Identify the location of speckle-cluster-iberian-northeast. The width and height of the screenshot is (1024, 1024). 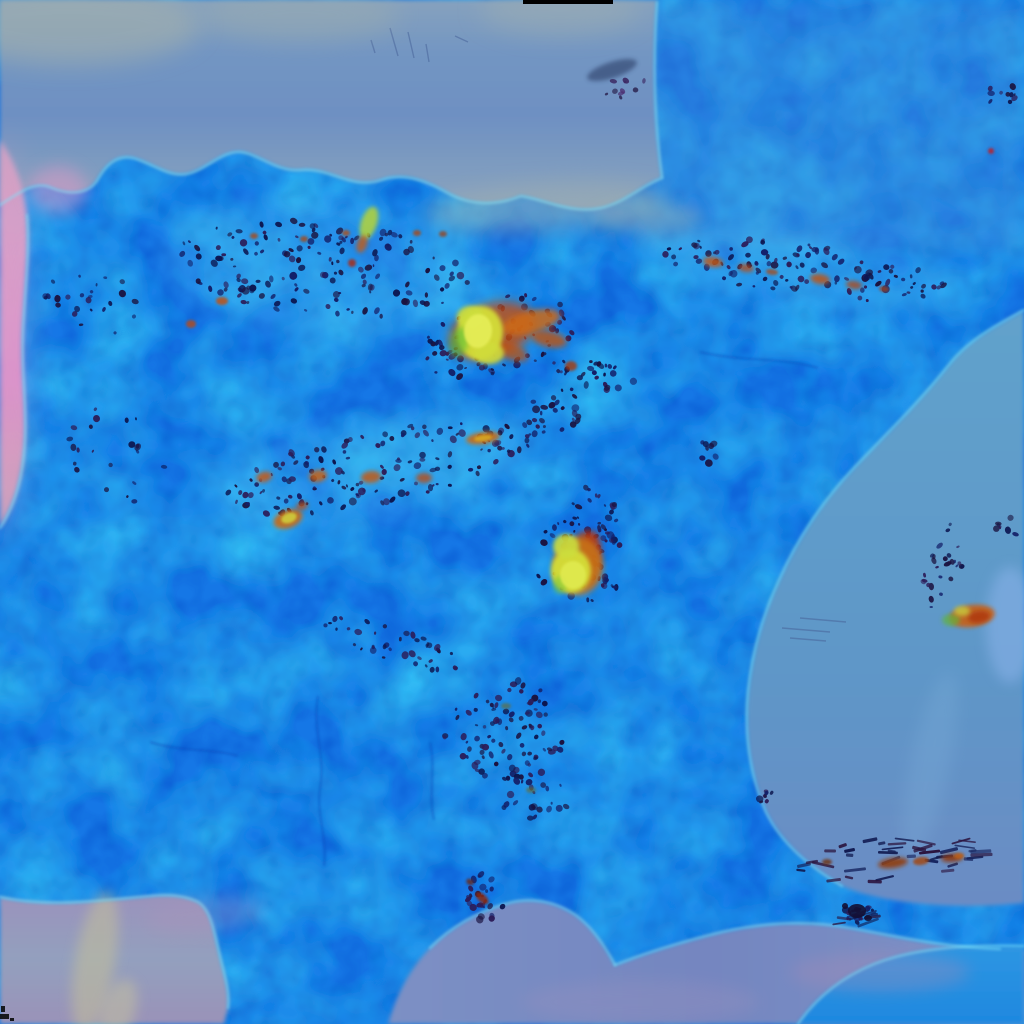
(539, 420).